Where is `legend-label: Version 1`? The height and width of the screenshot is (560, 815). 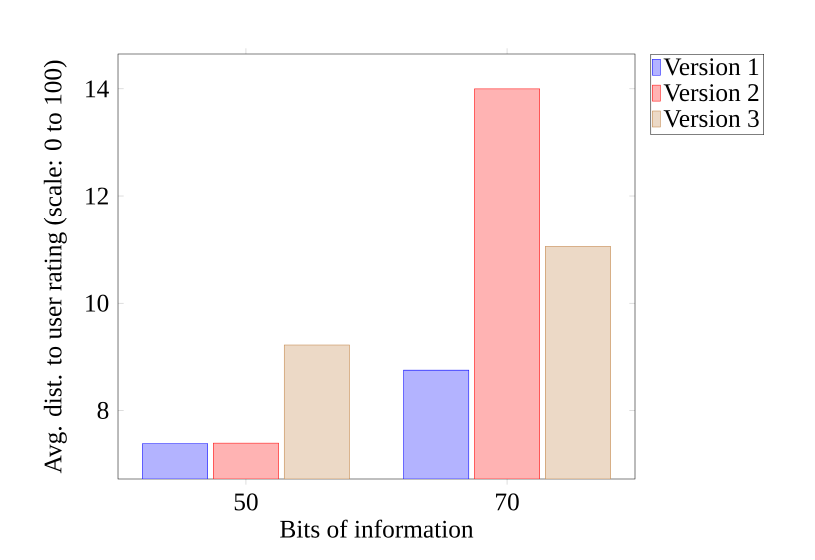
legend-label: Version 1 is located at coordinates (711, 67).